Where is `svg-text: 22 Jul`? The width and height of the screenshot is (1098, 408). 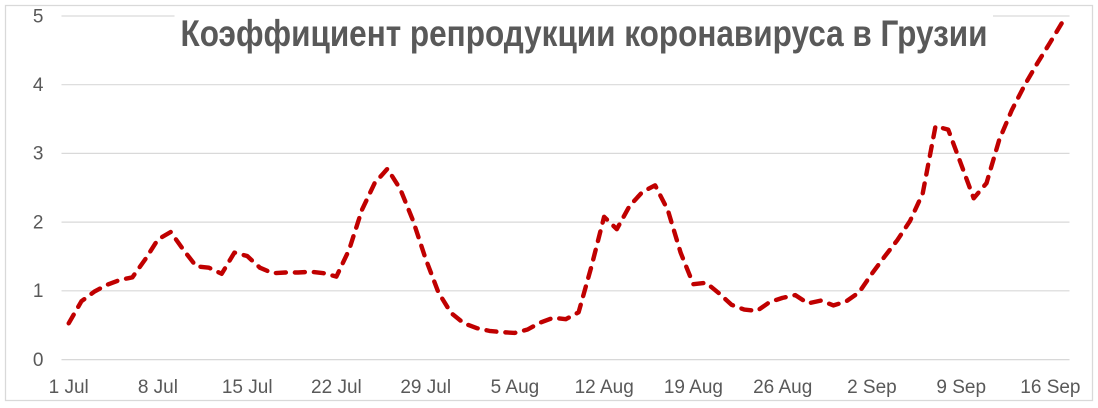
svg-text: 22 Jul is located at coordinates (336, 387).